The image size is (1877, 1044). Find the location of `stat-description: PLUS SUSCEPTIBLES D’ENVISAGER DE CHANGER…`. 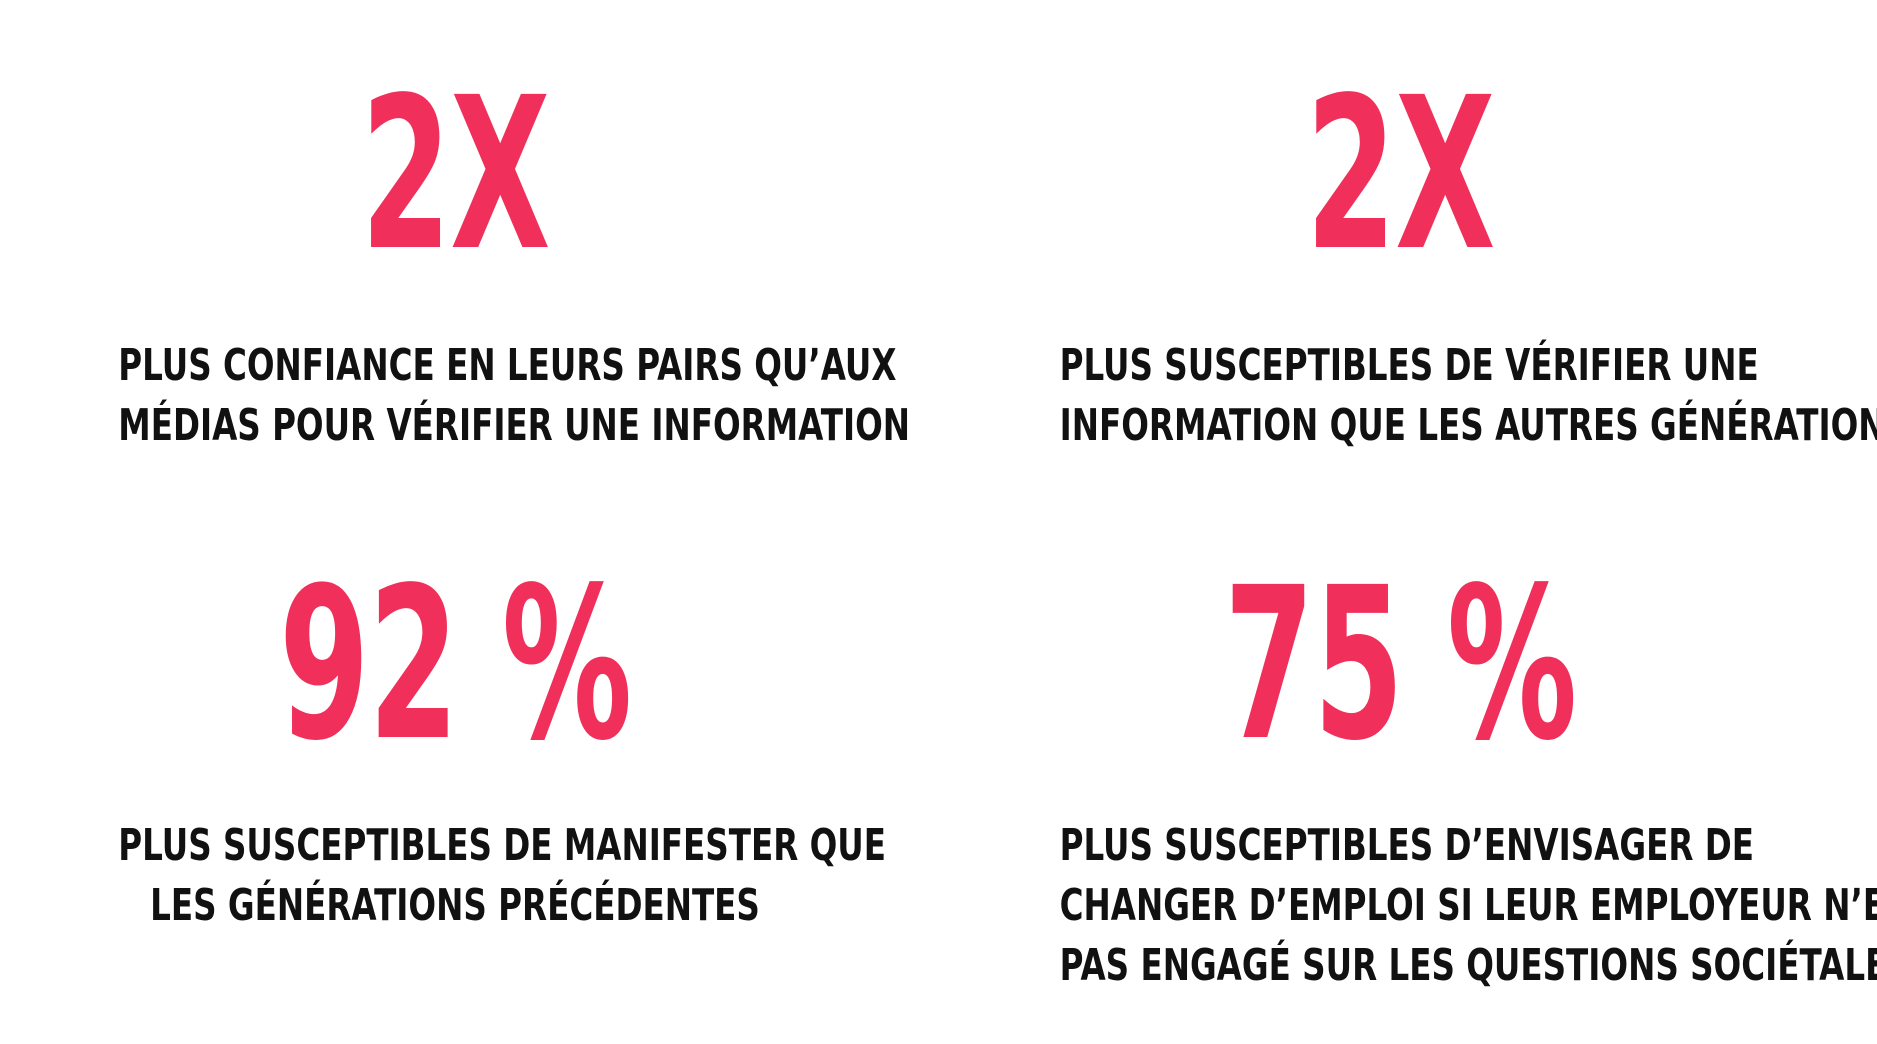

stat-description: PLUS SUSCEPTIBLES D’ENVISAGER DE CHANGER… is located at coordinates (1468, 906).